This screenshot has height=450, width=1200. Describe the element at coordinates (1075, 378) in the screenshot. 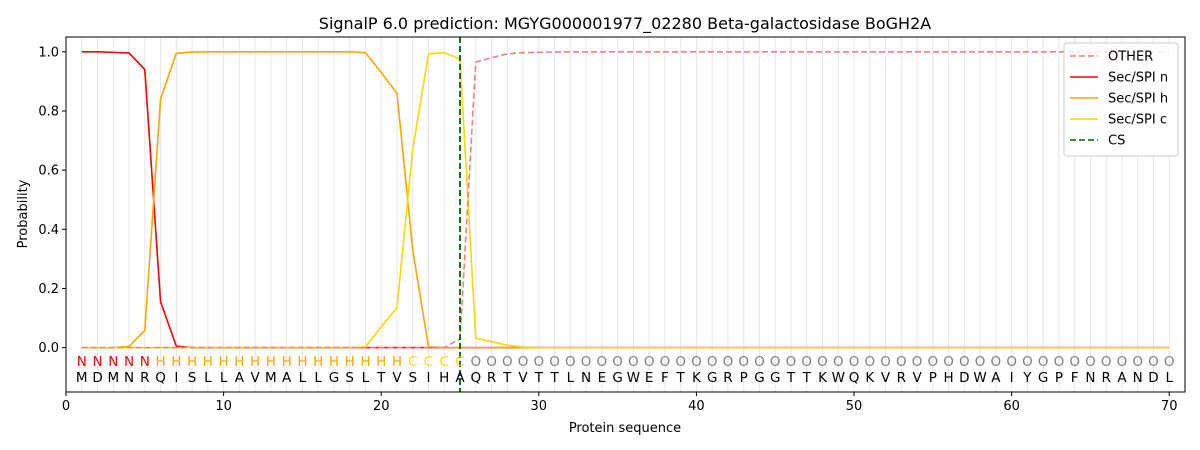

I see `residue-letter: F` at that location.